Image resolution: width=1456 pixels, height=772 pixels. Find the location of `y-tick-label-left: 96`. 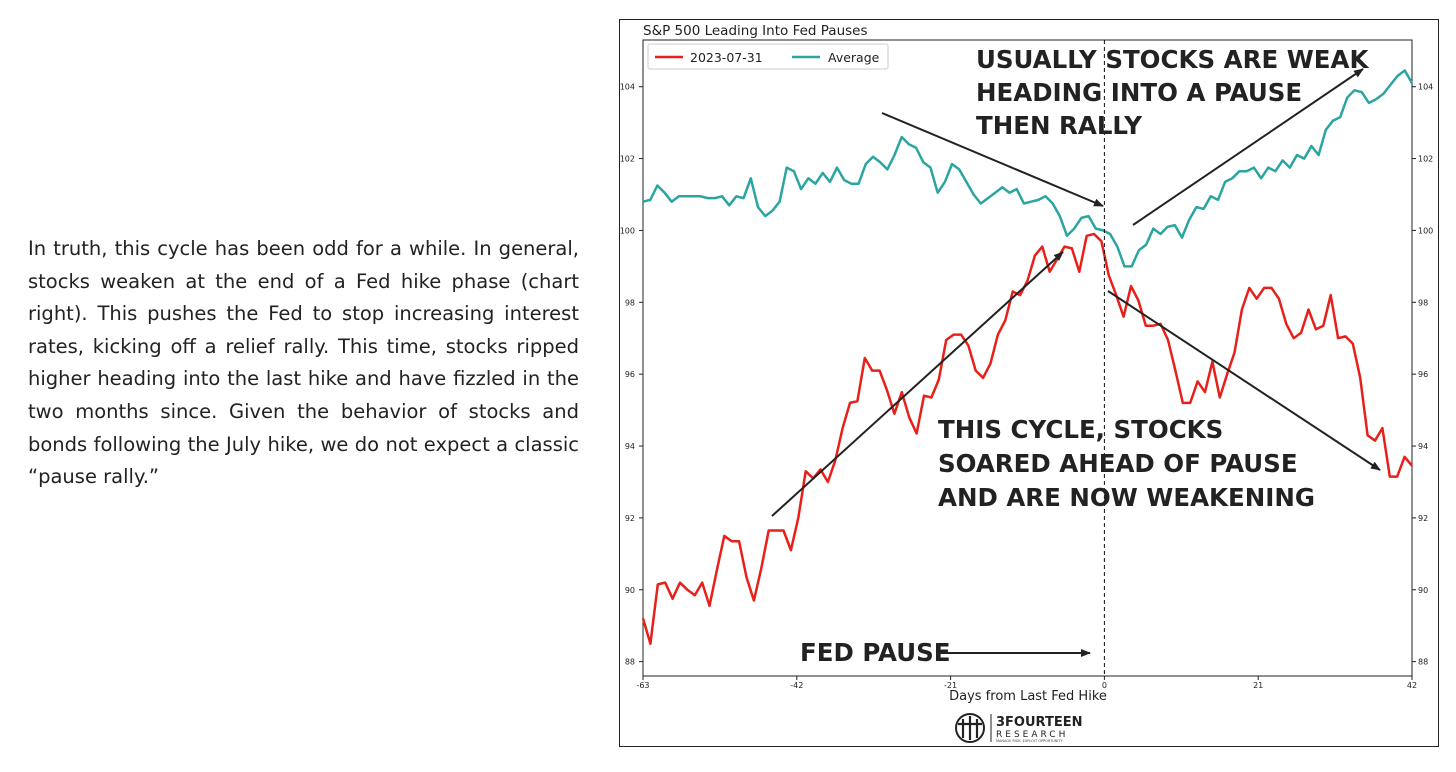

y-tick-label-left: 96 is located at coordinates (630, 374).